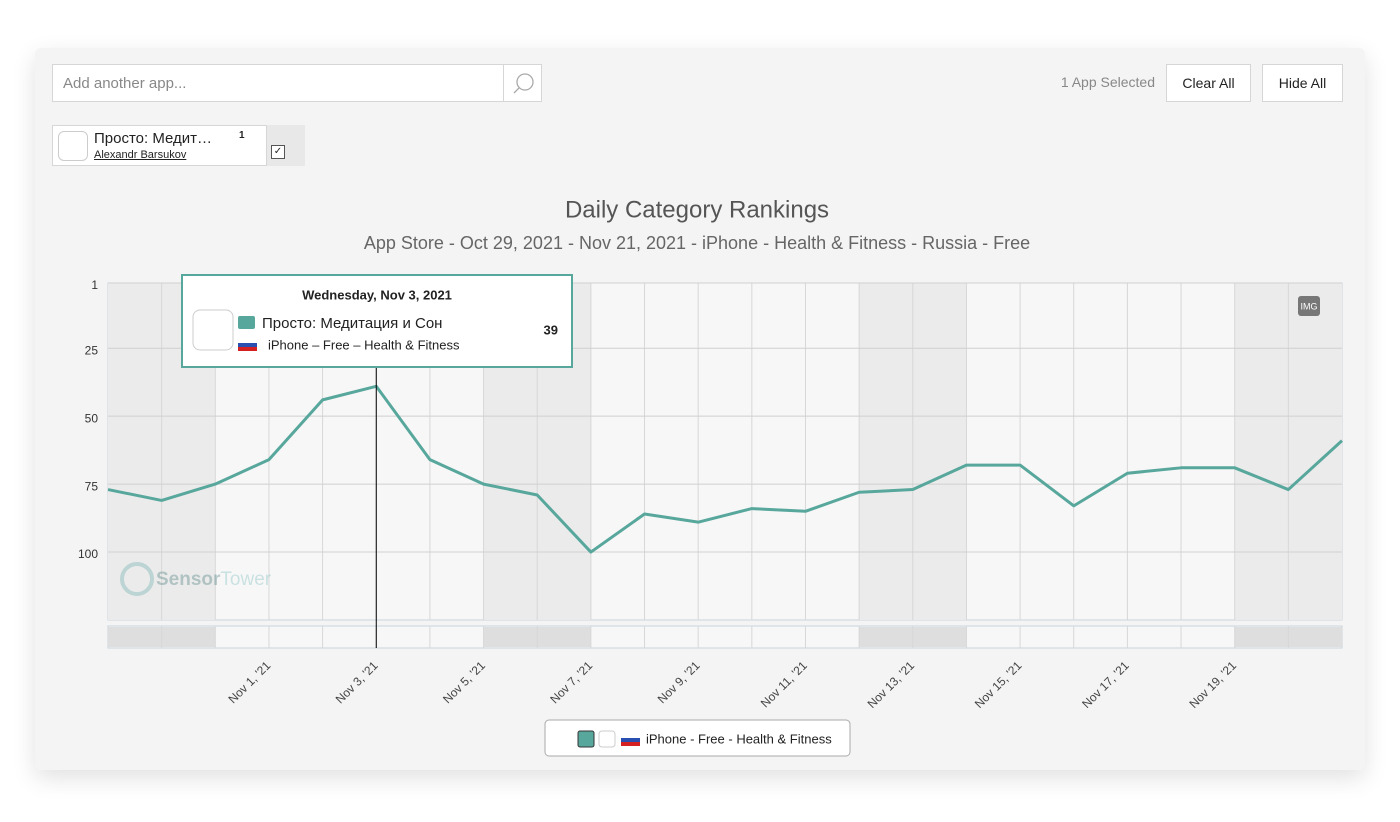 Image resolution: width=1400 pixels, height=822 pixels. I want to click on tooltip-app: Просто: Медитация и Сон, so click(352, 323).